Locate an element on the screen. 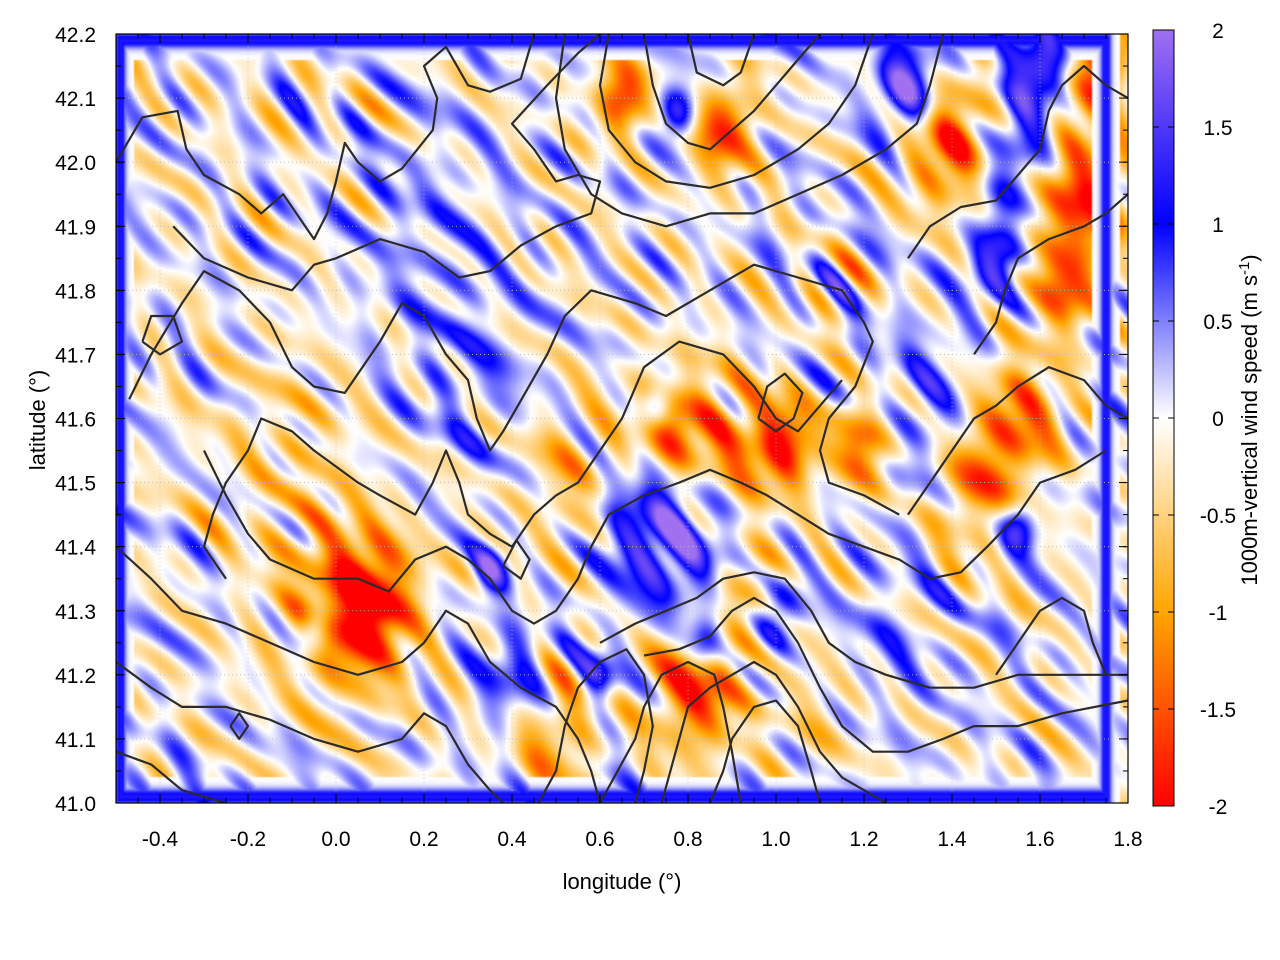 The image size is (1280, 960). x-tick-label: 1.6 is located at coordinates (1039, 839).